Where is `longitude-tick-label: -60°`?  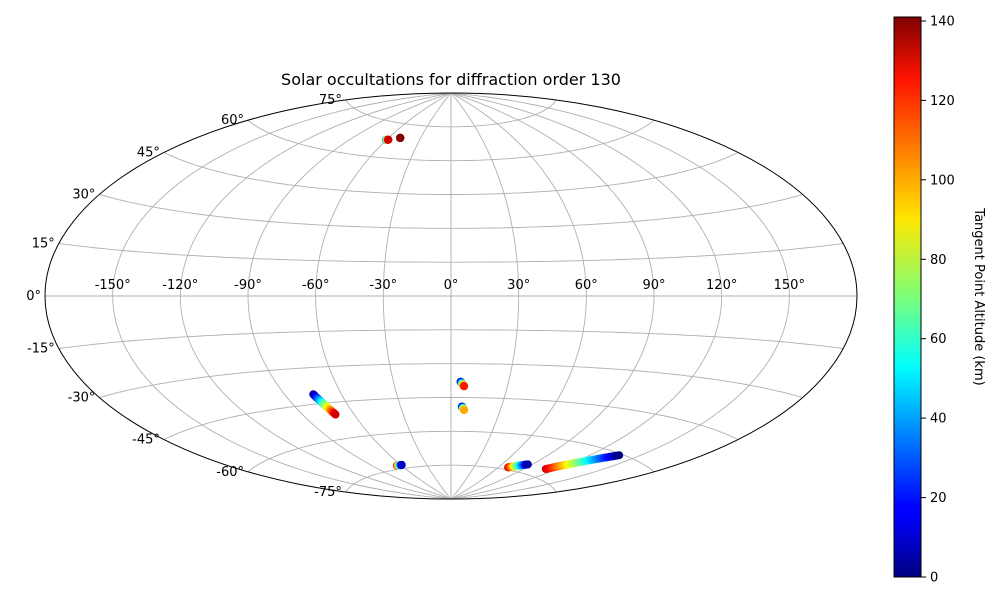 longitude-tick-label: -60° is located at coordinates (316, 285).